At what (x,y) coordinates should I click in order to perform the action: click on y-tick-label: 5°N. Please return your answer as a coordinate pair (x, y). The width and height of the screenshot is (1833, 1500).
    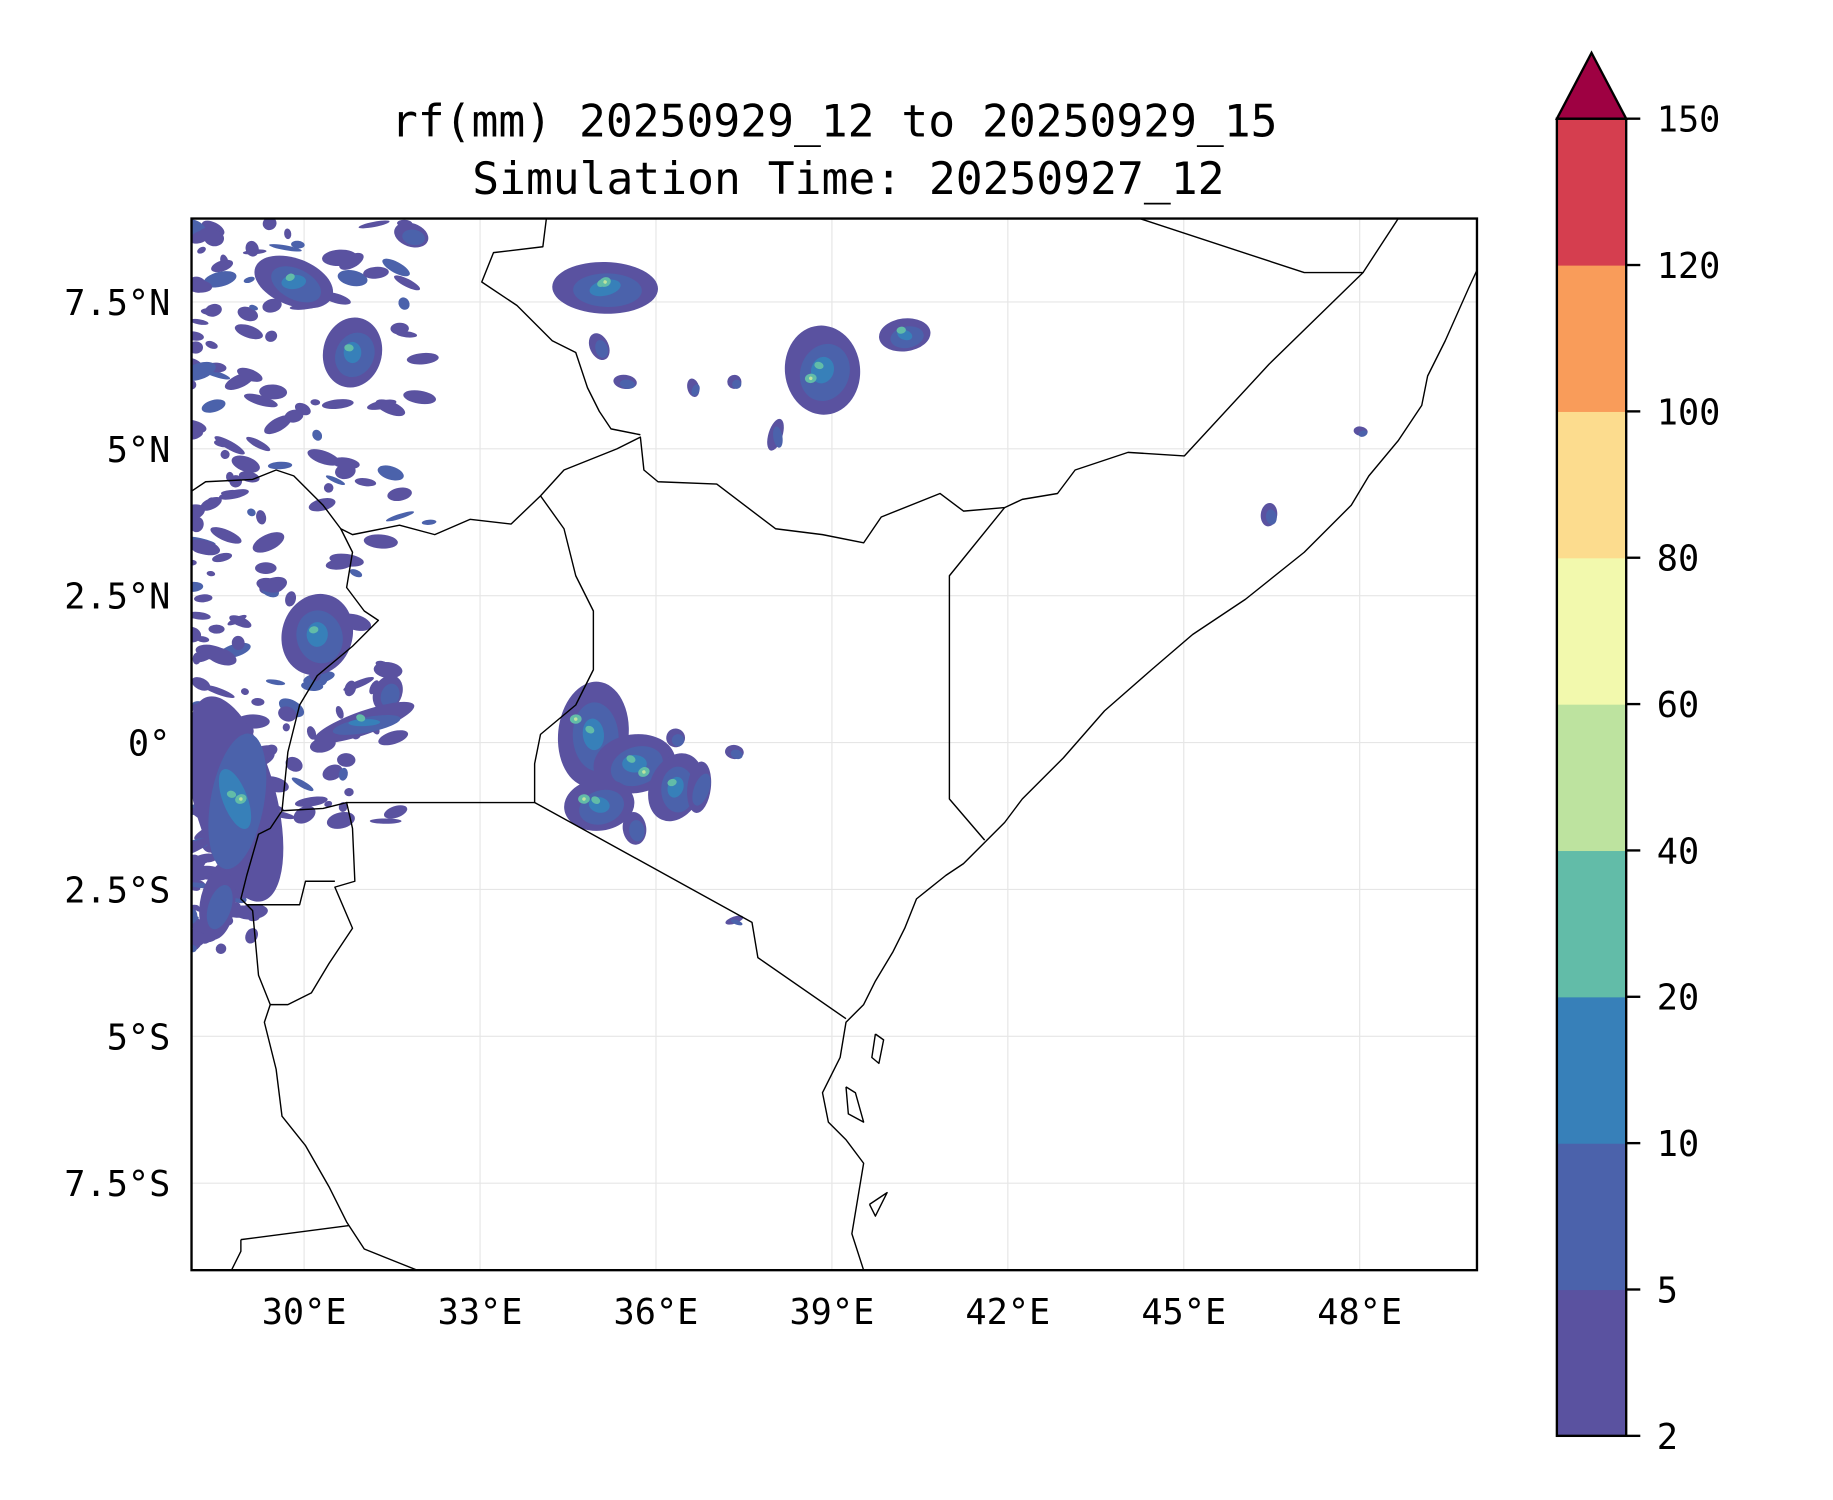
    Looking at the image, I should click on (139, 450).